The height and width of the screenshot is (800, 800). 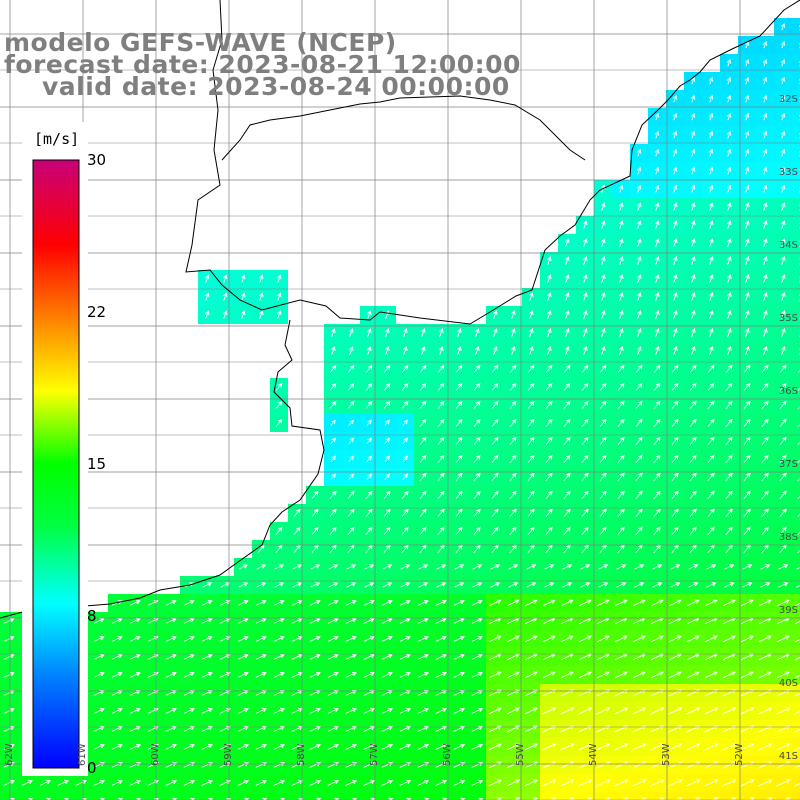 What do you see at coordinates (301, 754) in the screenshot?
I see `longitude-label: 58W` at bounding box center [301, 754].